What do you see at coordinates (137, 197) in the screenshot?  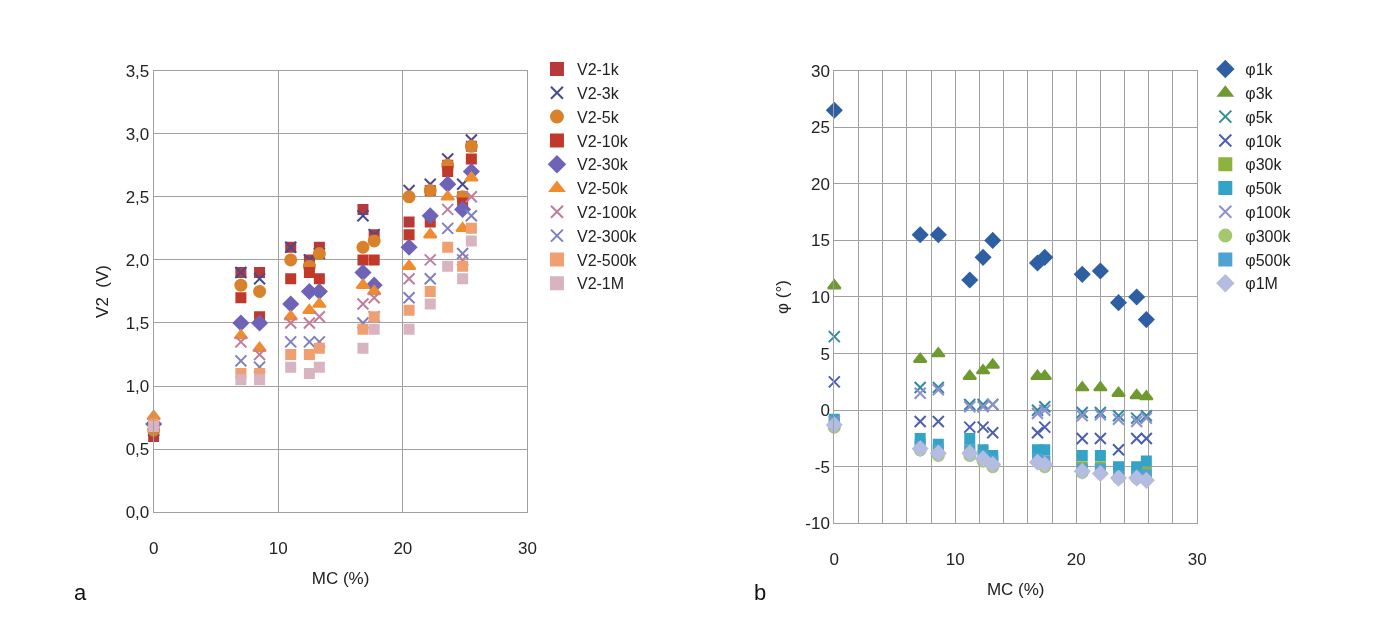 I see `y-tick-label: 2,5` at bounding box center [137, 197].